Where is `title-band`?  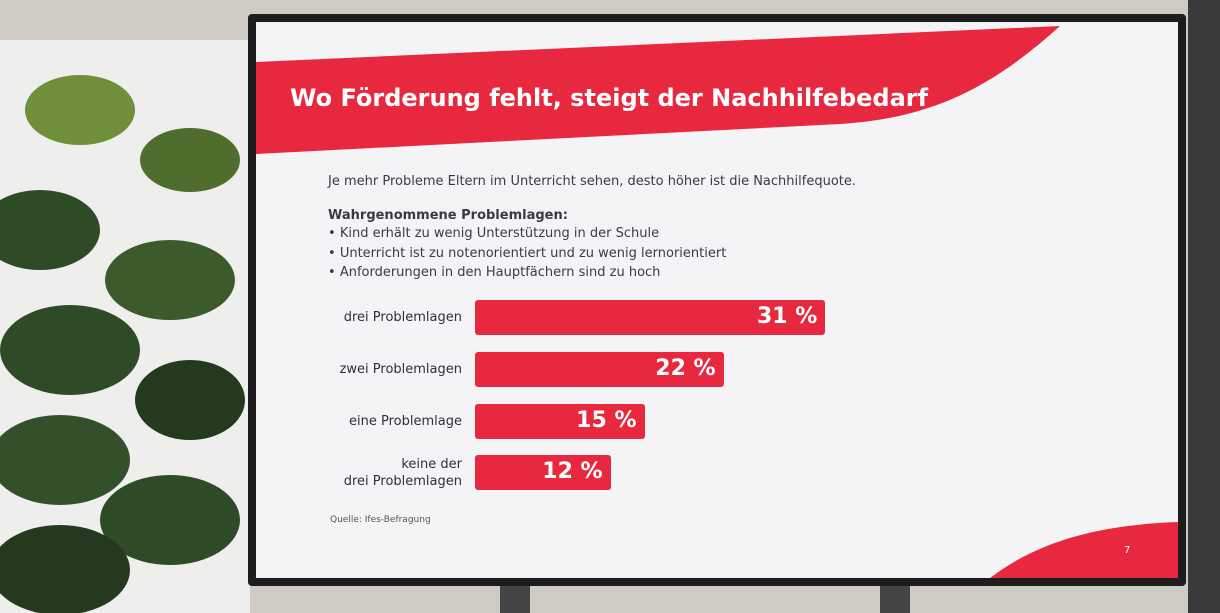 title-band is located at coordinates (658, 90).